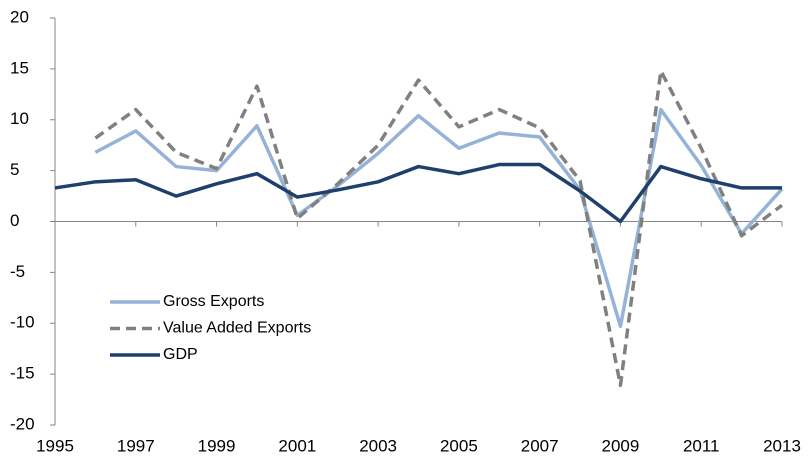 This screenshot has width=810, height=459. Describe the element at coordinates (621, 445) in the screenshot. I see `x-tick-label: 2009` at that location.